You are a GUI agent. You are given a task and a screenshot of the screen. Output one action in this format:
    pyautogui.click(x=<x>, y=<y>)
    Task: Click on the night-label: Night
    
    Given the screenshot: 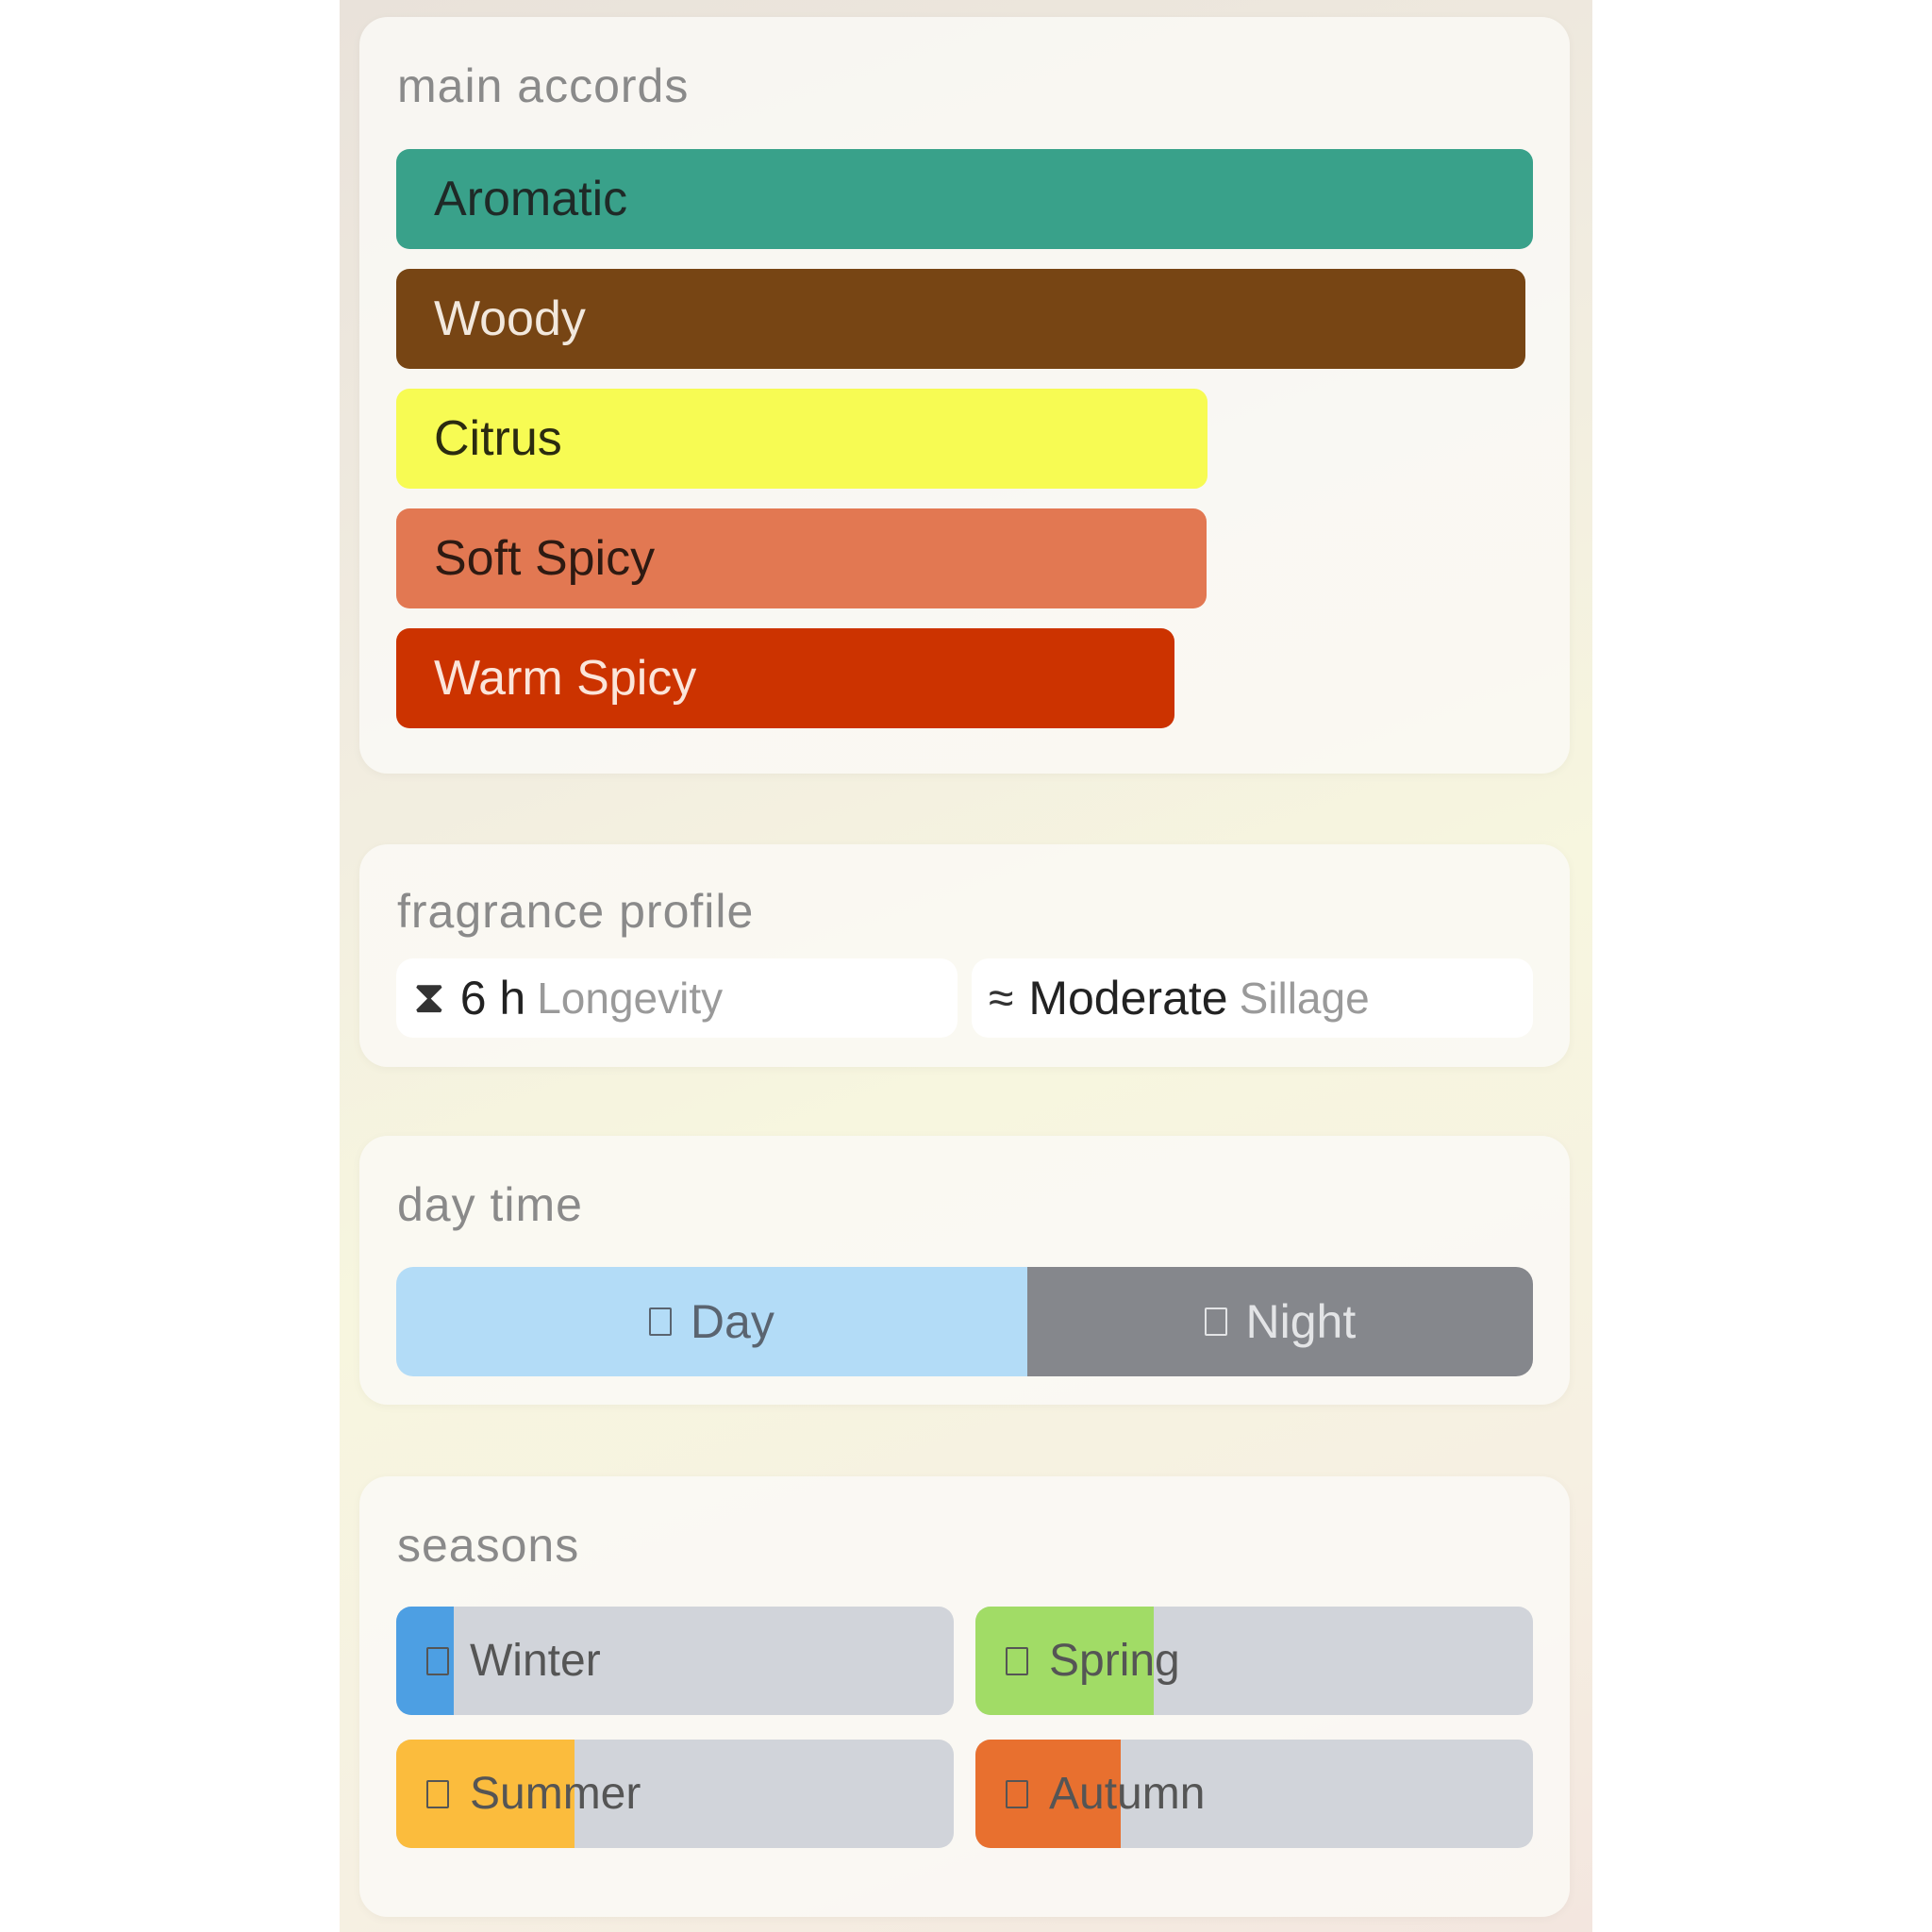 What is the action you would take?
    pyautogui.click(x=1301, y=1321)
    